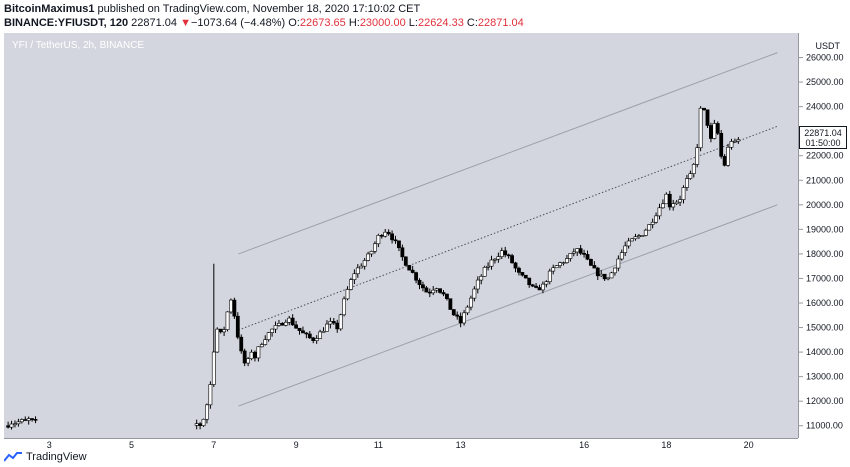  What do you see at coordinates (825, 328) in the screenshot?
I see `price-tick-label: 15000.00` at bounding box center [825, 328].